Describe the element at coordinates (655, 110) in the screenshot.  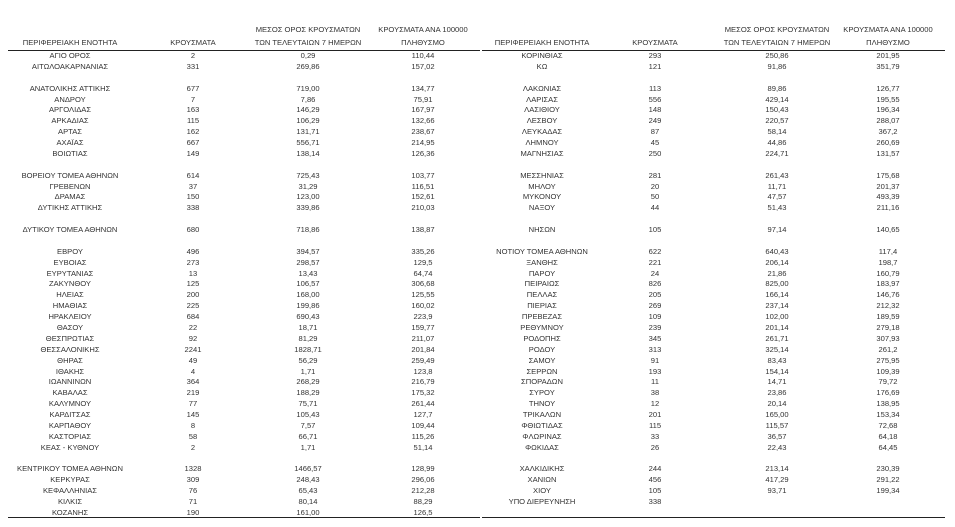
I see `right-row-cases: 148` at that location.